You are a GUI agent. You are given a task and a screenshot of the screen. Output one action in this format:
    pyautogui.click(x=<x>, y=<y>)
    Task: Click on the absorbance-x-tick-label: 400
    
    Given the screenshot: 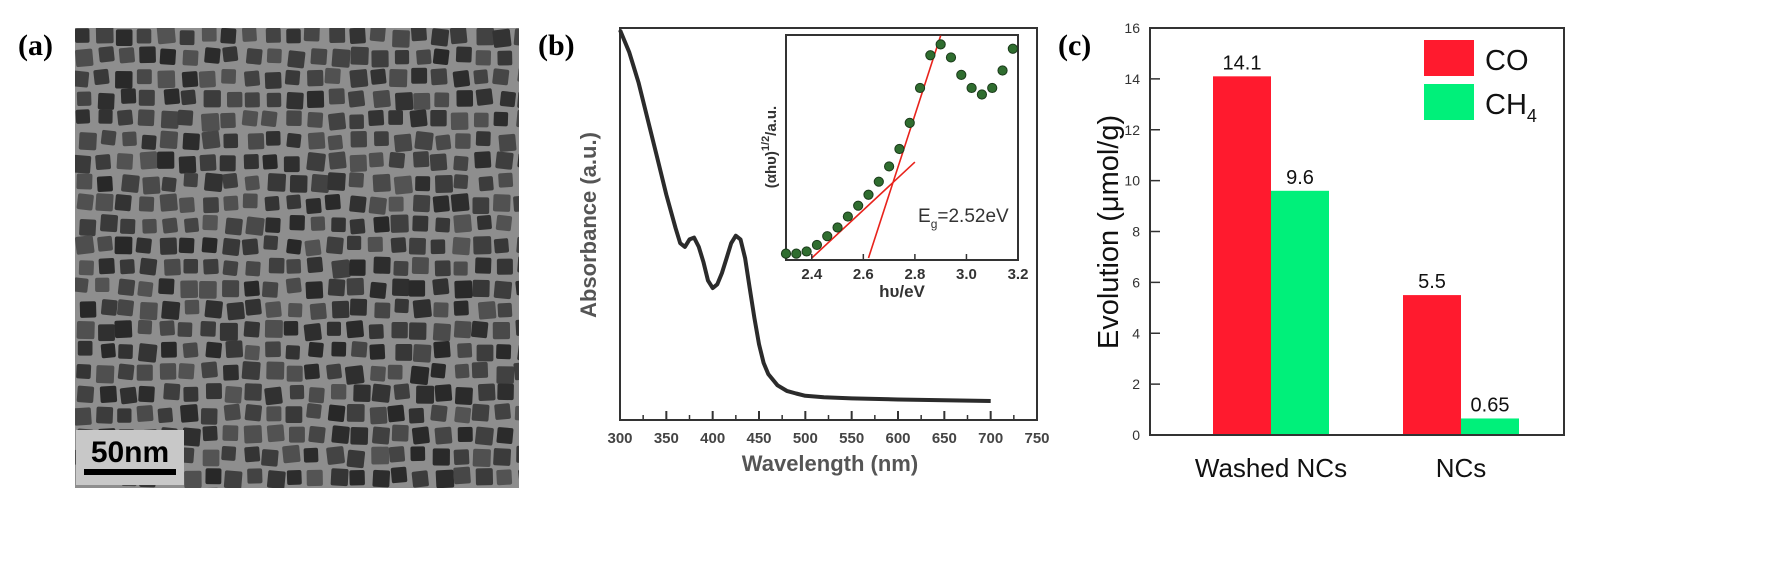 What is the action you would take?
    pyautogui.click(x=712, y=438)
    